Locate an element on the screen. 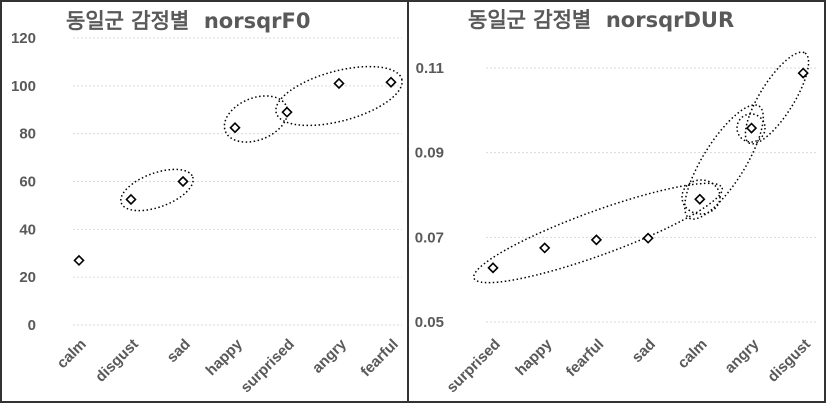  y-tick-label: 0.11 is located at coordinates (430, 68).